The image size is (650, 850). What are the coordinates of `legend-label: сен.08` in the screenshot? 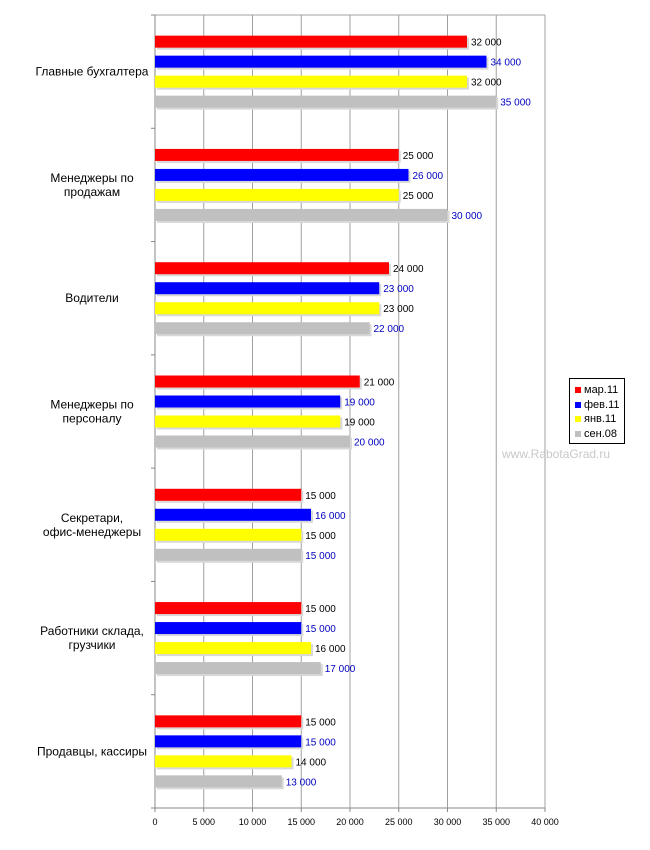 It's located at (600, 433).